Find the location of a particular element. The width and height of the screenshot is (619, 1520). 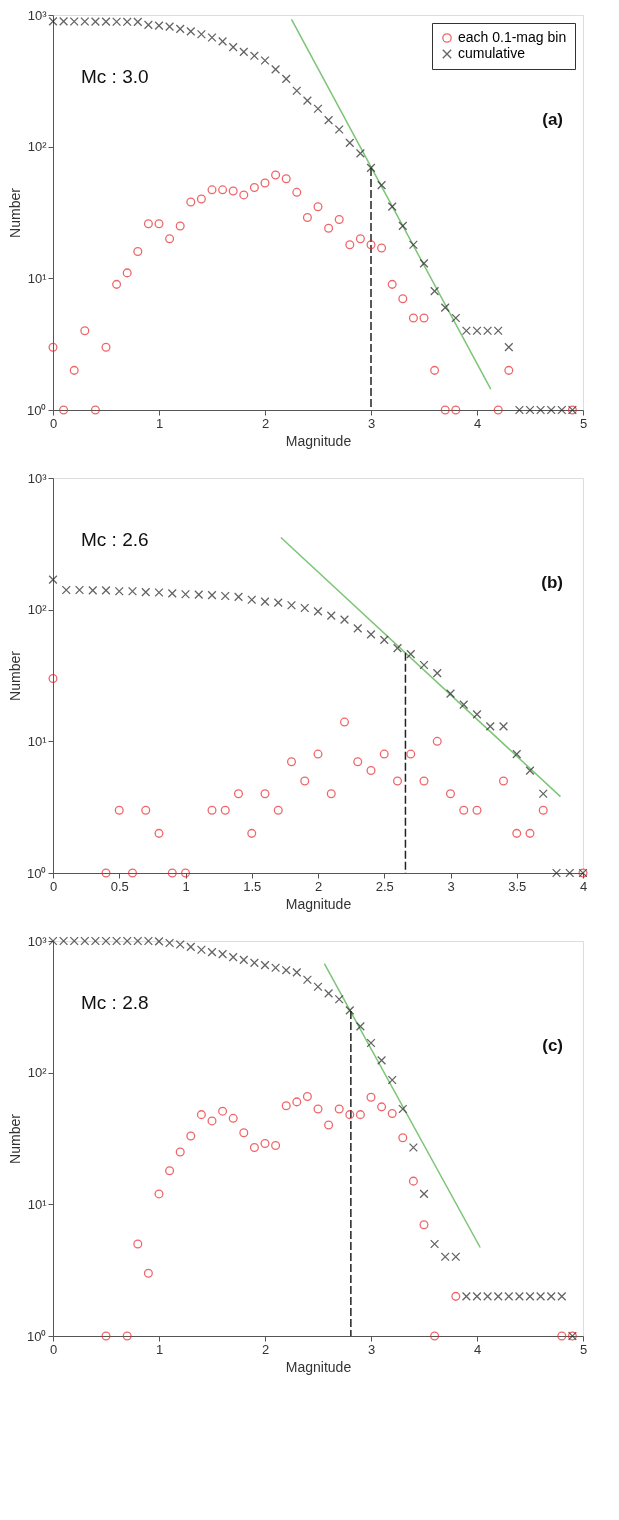

legend-label: cumulative is located at coordinates (492, 53).